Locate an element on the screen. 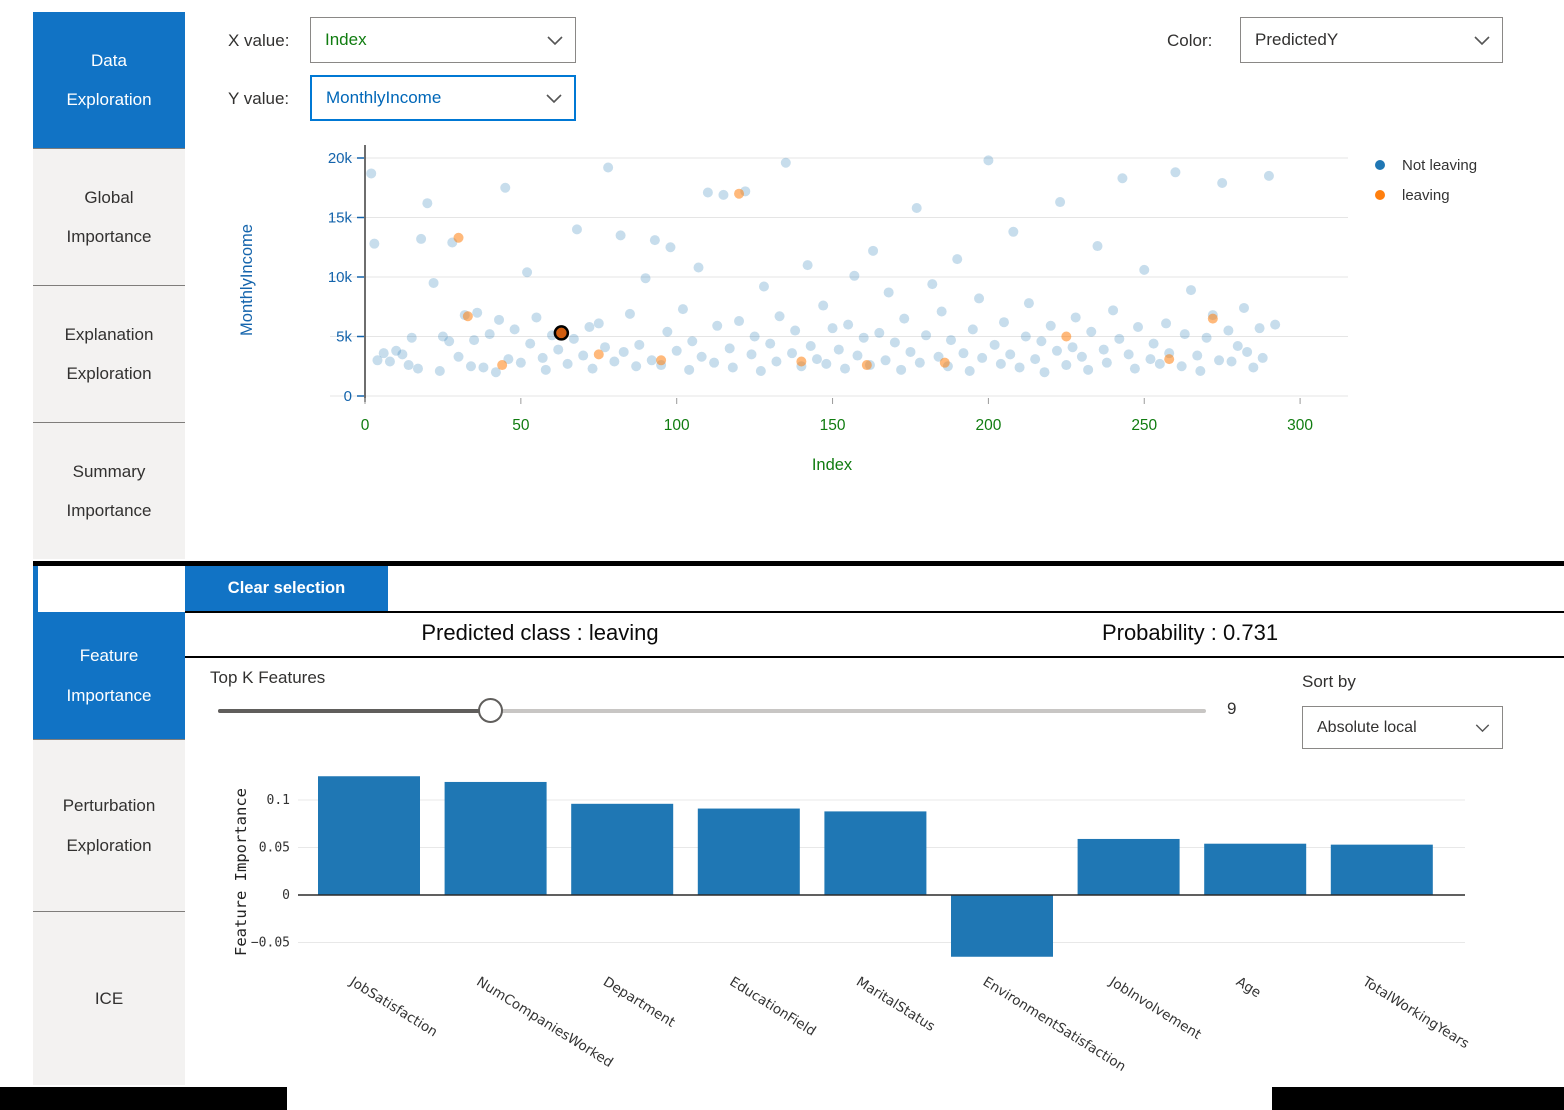 This screenshot has height=1110, width=1564. tab-summary-importance: Summary Importance is located at coordinates (109, 491).